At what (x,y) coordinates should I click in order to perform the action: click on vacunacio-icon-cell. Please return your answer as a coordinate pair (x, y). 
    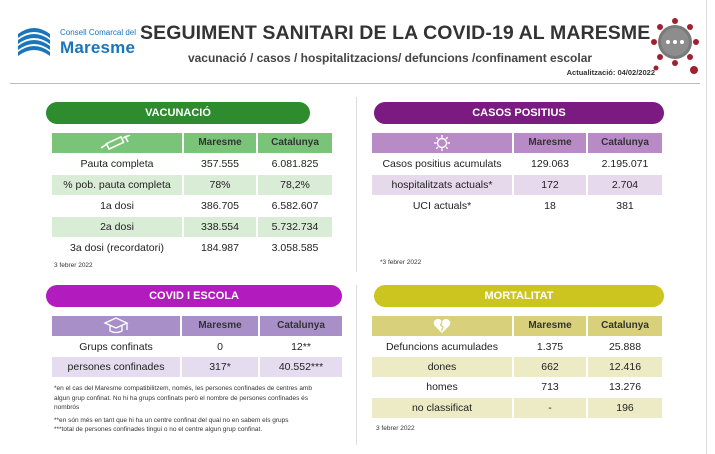
    Looking at the image, I should click on (117, 143).